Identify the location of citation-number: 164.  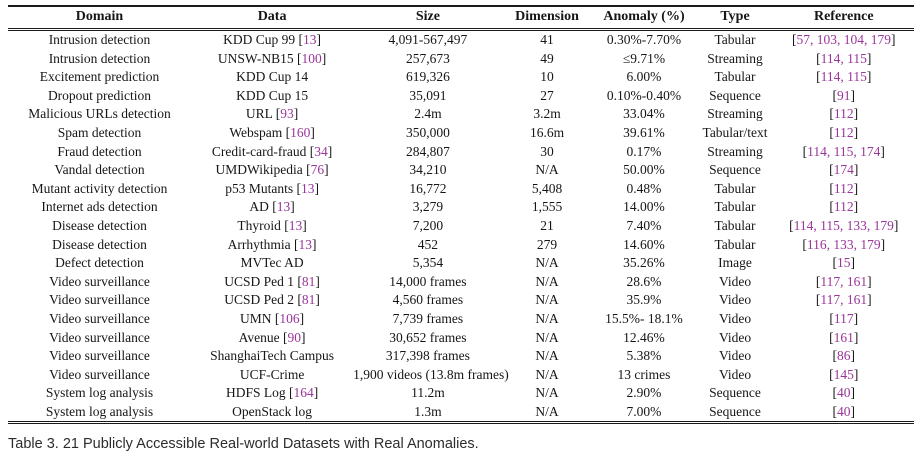
(303, 393).